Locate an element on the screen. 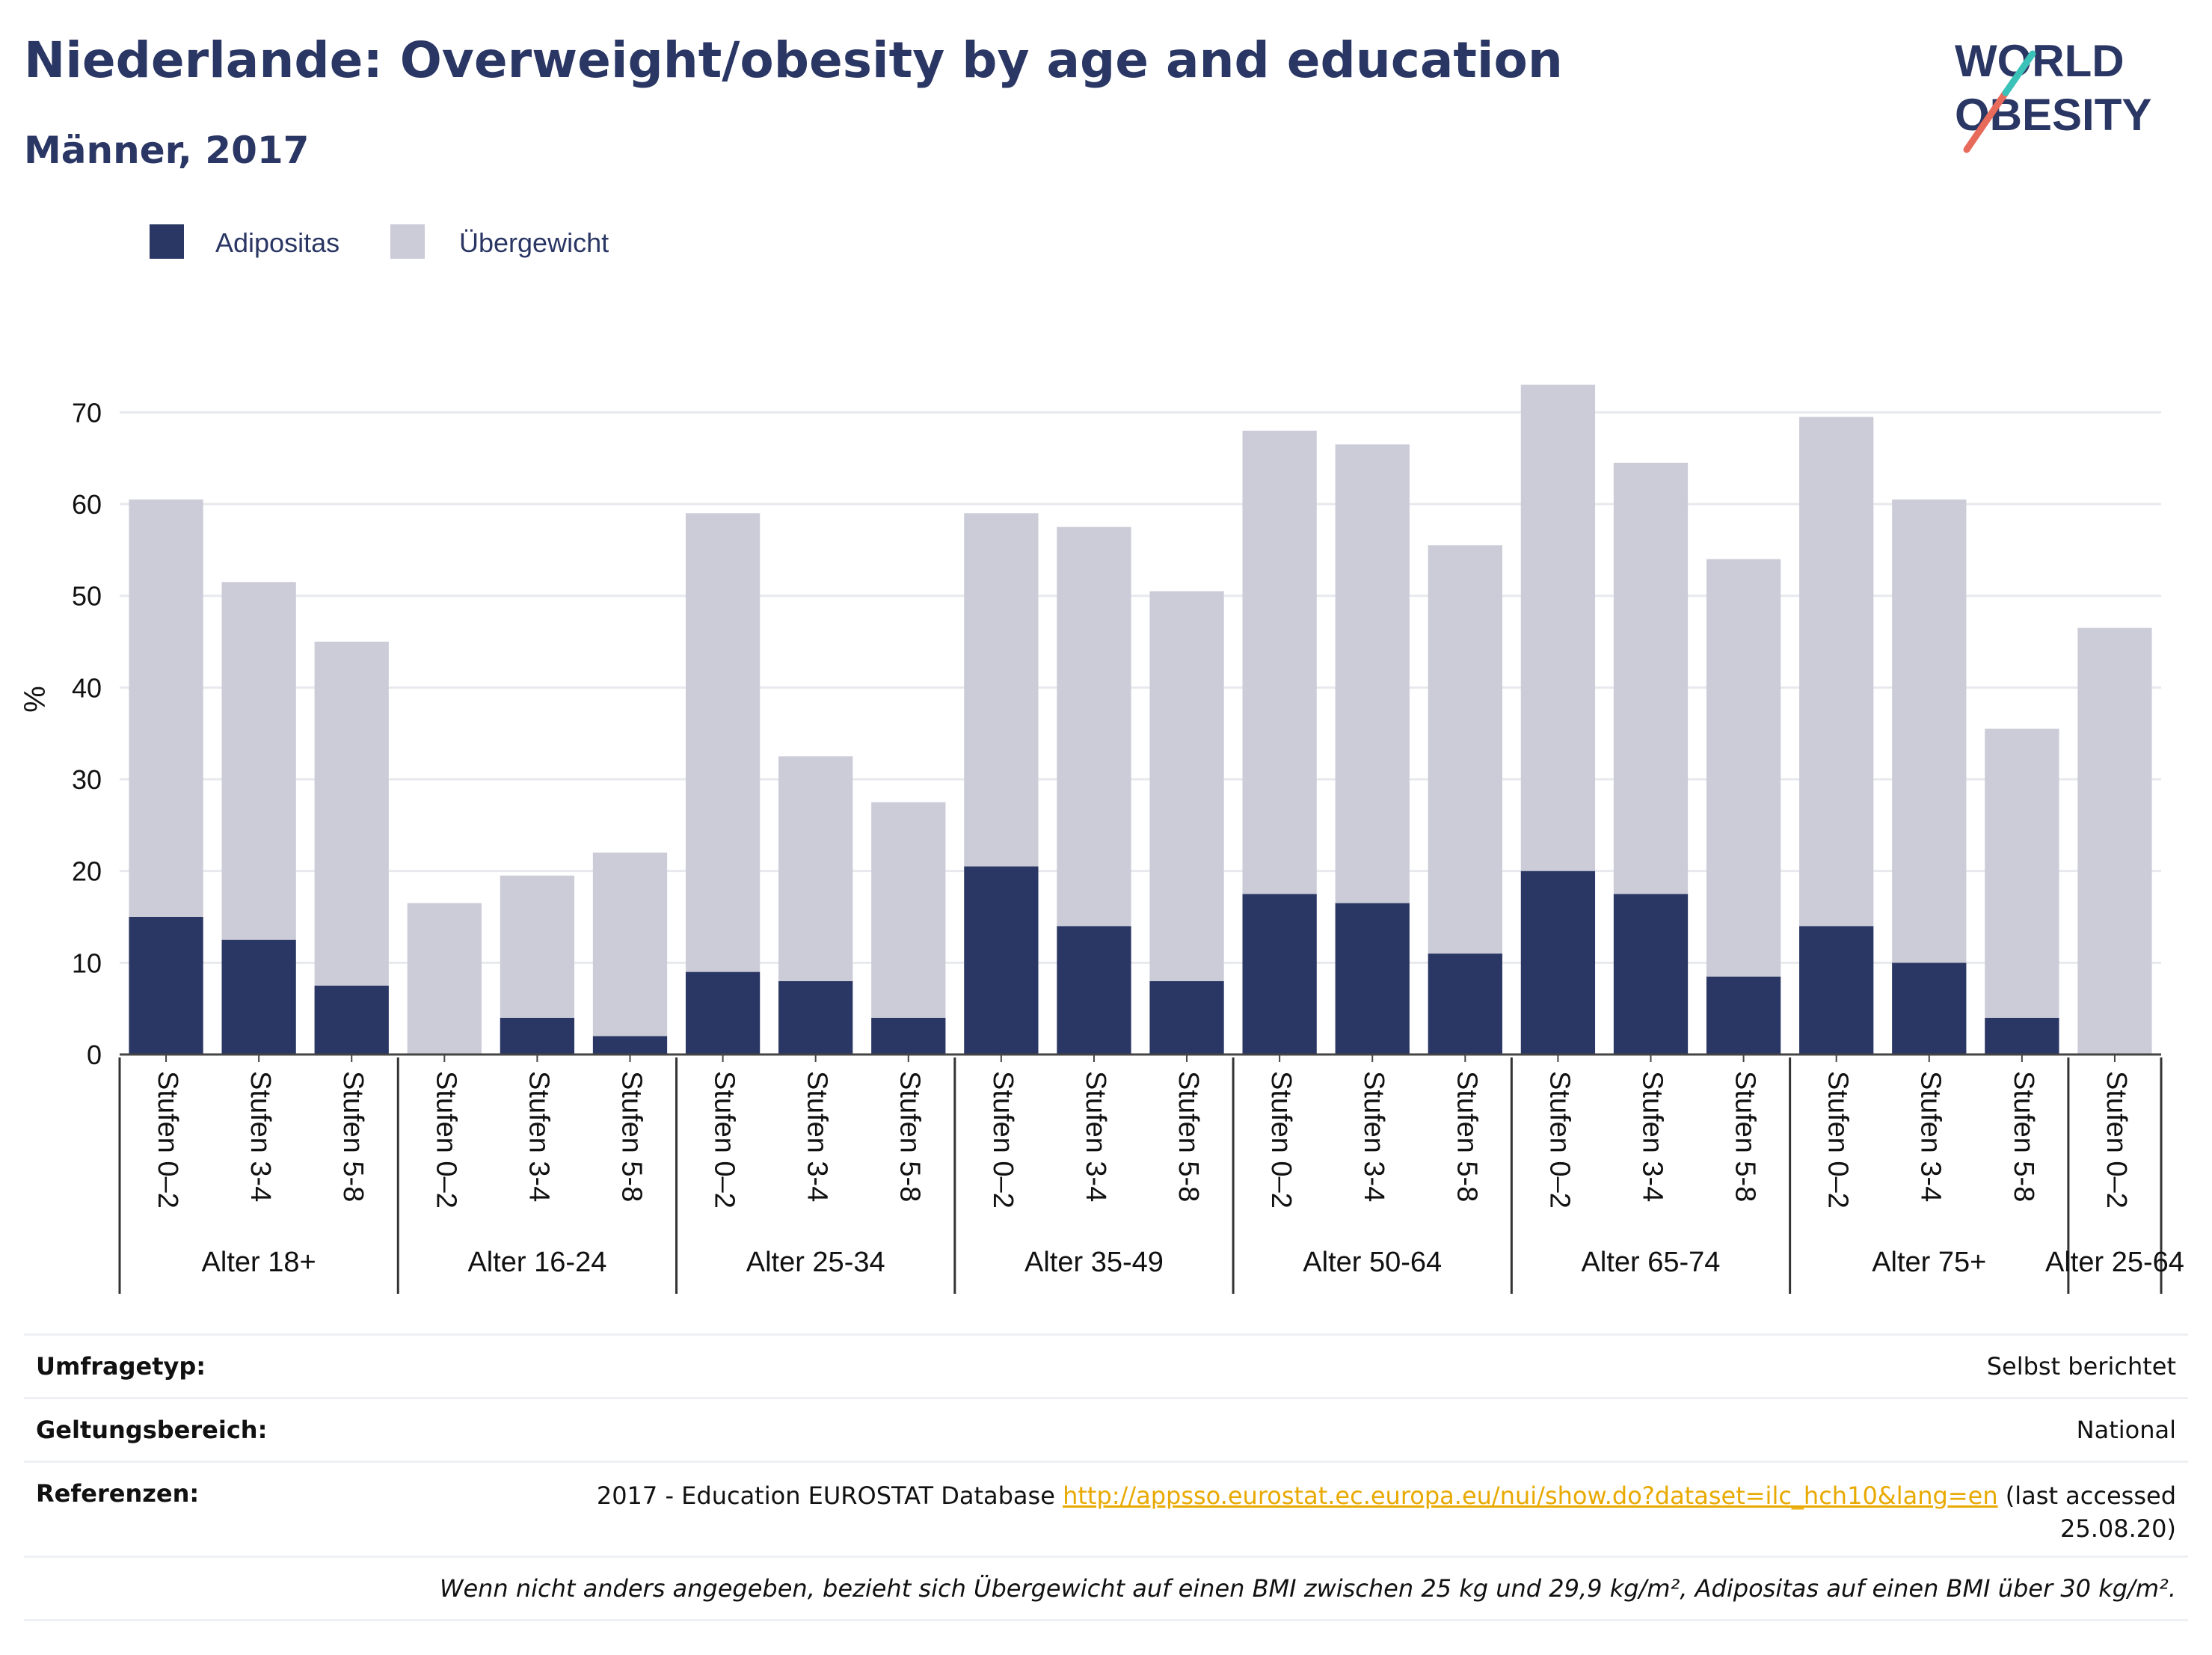  legend-label-overweight: Übergewicht is located at coordinates (534, 242).